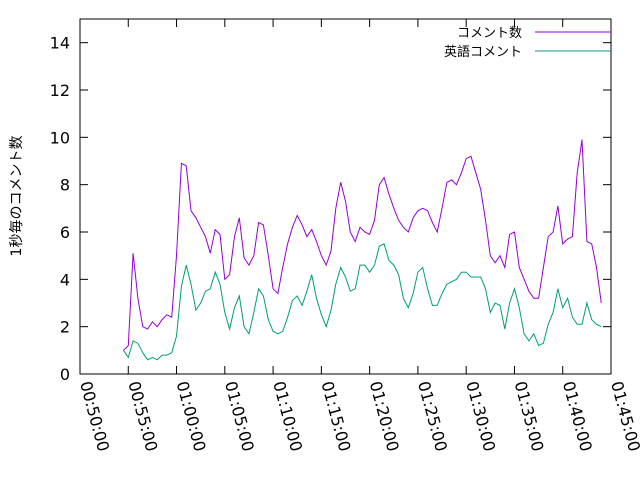  Describe the element at coordinates (60, 137) in the screenshot. I see `y-tick-label: 10` at that location.